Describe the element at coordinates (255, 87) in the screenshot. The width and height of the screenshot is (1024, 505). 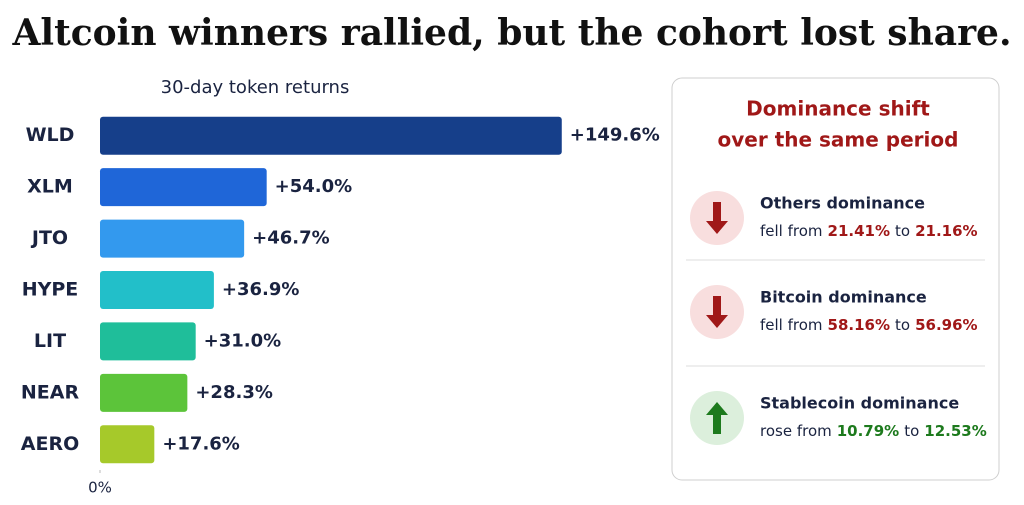
I see `chart-subtitle: 30-day token returns` at that location.